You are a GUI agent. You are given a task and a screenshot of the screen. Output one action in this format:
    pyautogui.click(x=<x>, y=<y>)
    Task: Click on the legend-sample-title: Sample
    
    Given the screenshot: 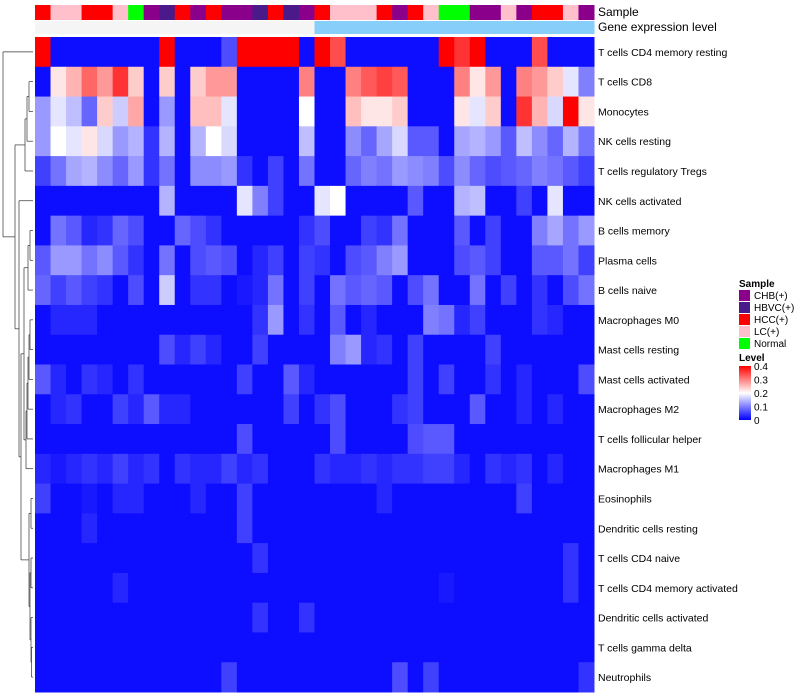 What is the action you would take?
    pyautogui.click(x=757, y=284)
    